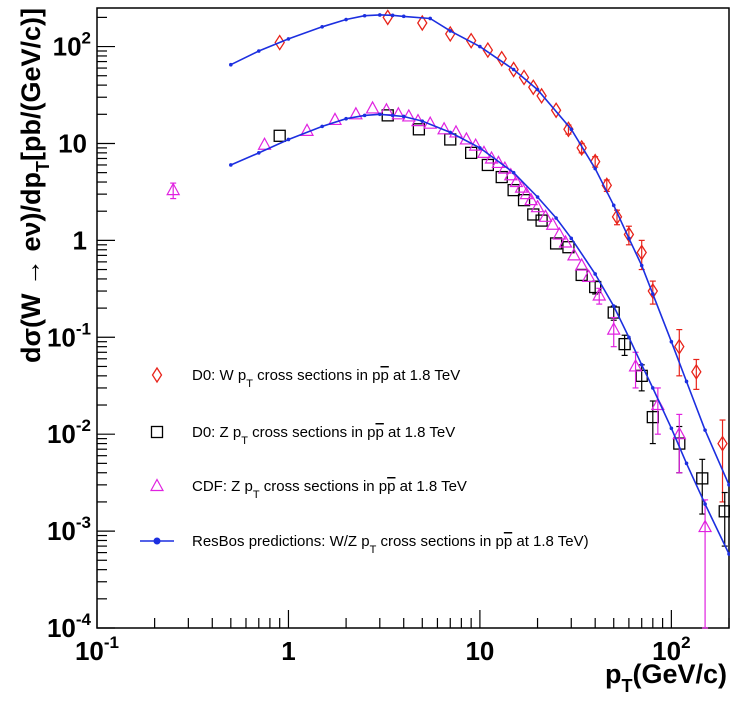 This screenshot has height=707, width=730. What do you see at coordinates (69, 529) in the screenshot?
I see `y-tick-label: 10⁻³` at bounding box center [69, 529].